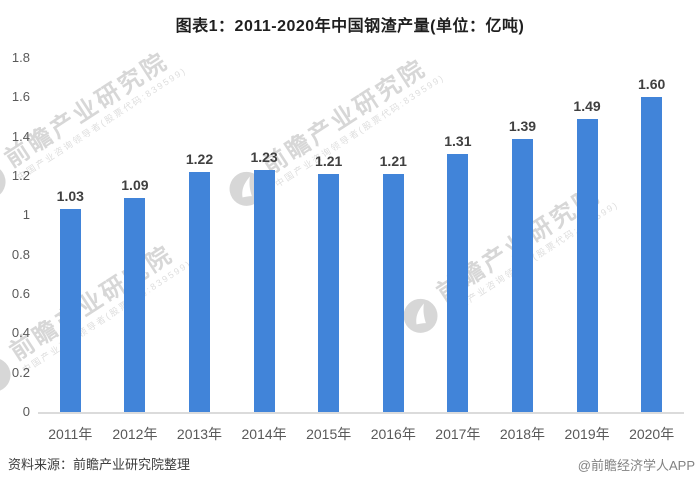 This screenshot has width=700, height=485. I want to click on y-tick-label: 0, so click(26, 411).